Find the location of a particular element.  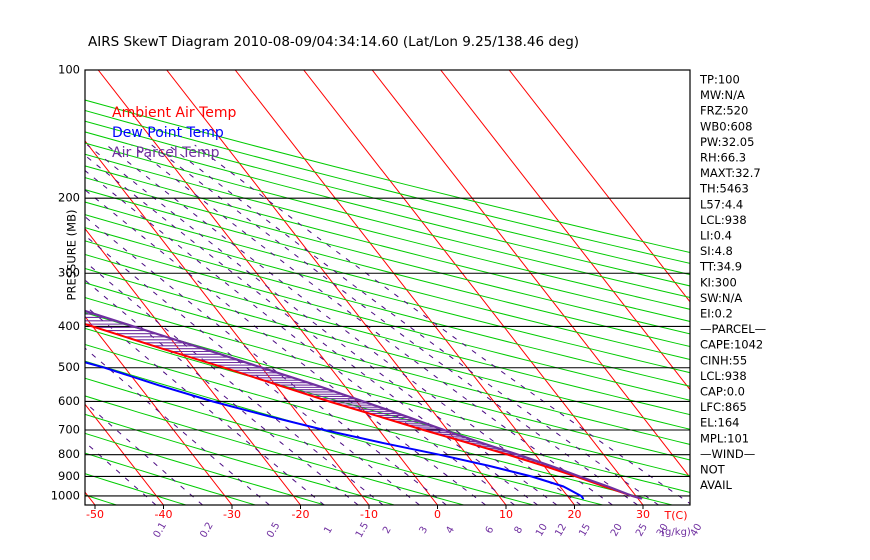

pressure-tick-1000: 1000 is located at coordinates (65, 495).